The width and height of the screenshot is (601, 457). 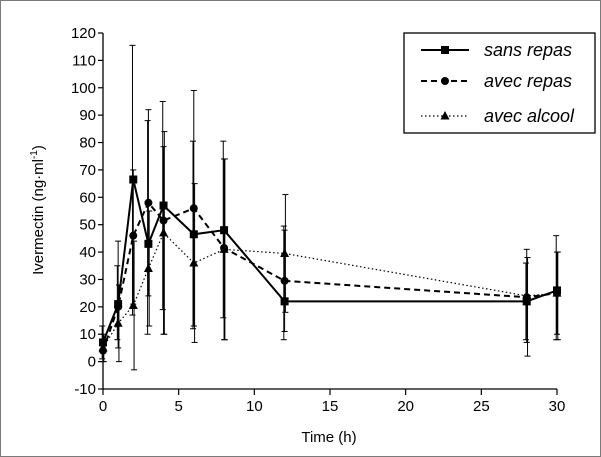 What do you see at coordinates (328, 437) in the screenshot?
I see `x-axis-title: Time (h)` at bounding box center [328, 437].